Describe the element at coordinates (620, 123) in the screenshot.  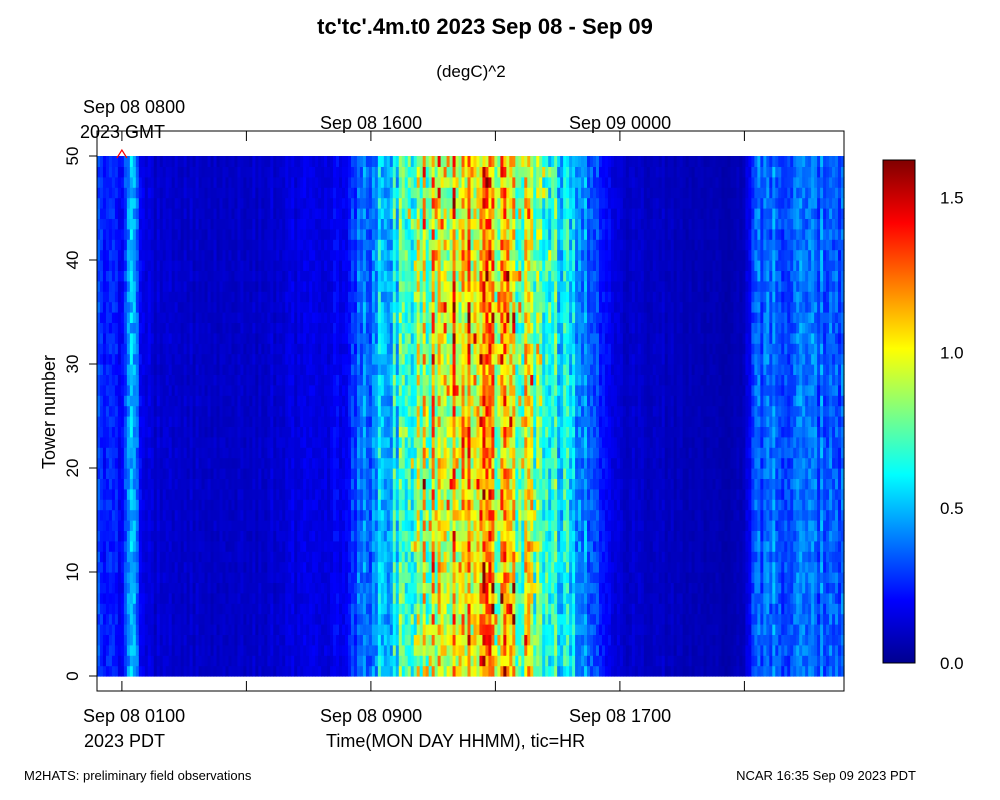
I see `top-tick-label-3: Sep 09 0000` at that location.